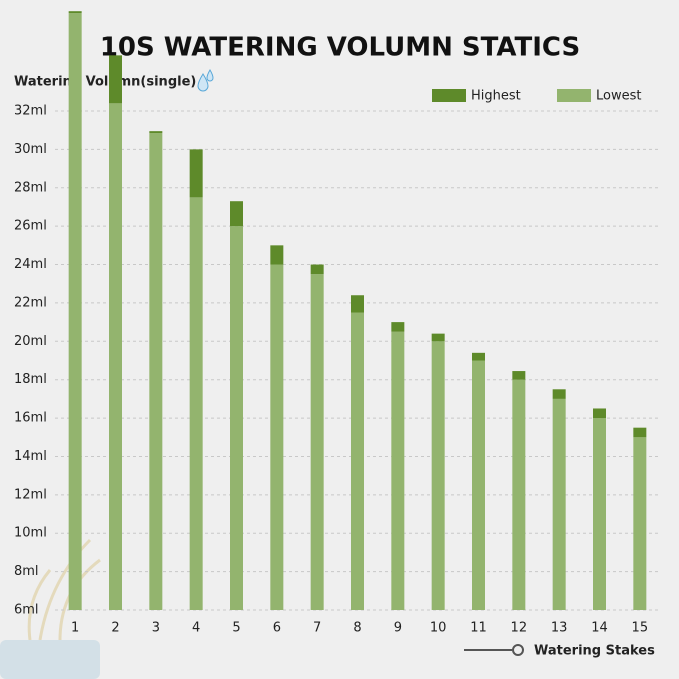 The width and height of the screenshot is (679, 679). Describe the element at coordinates (494, 650) in the screenshot. I see `stake-icon` at that location.